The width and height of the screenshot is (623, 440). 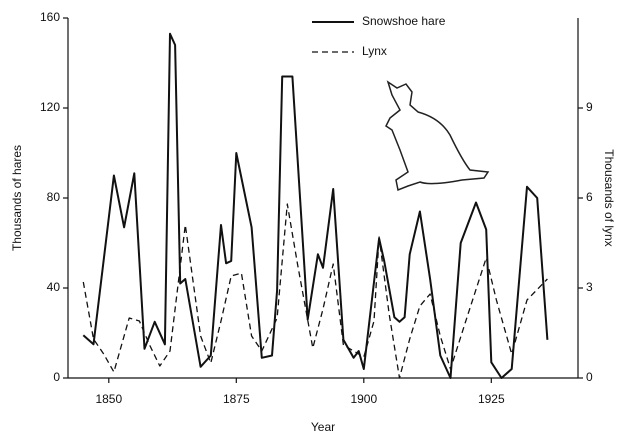 What do you see at coordinates (374, 51) in the screenshot?
I see `legend-label: Lynx` at bounding box center [374, 51].